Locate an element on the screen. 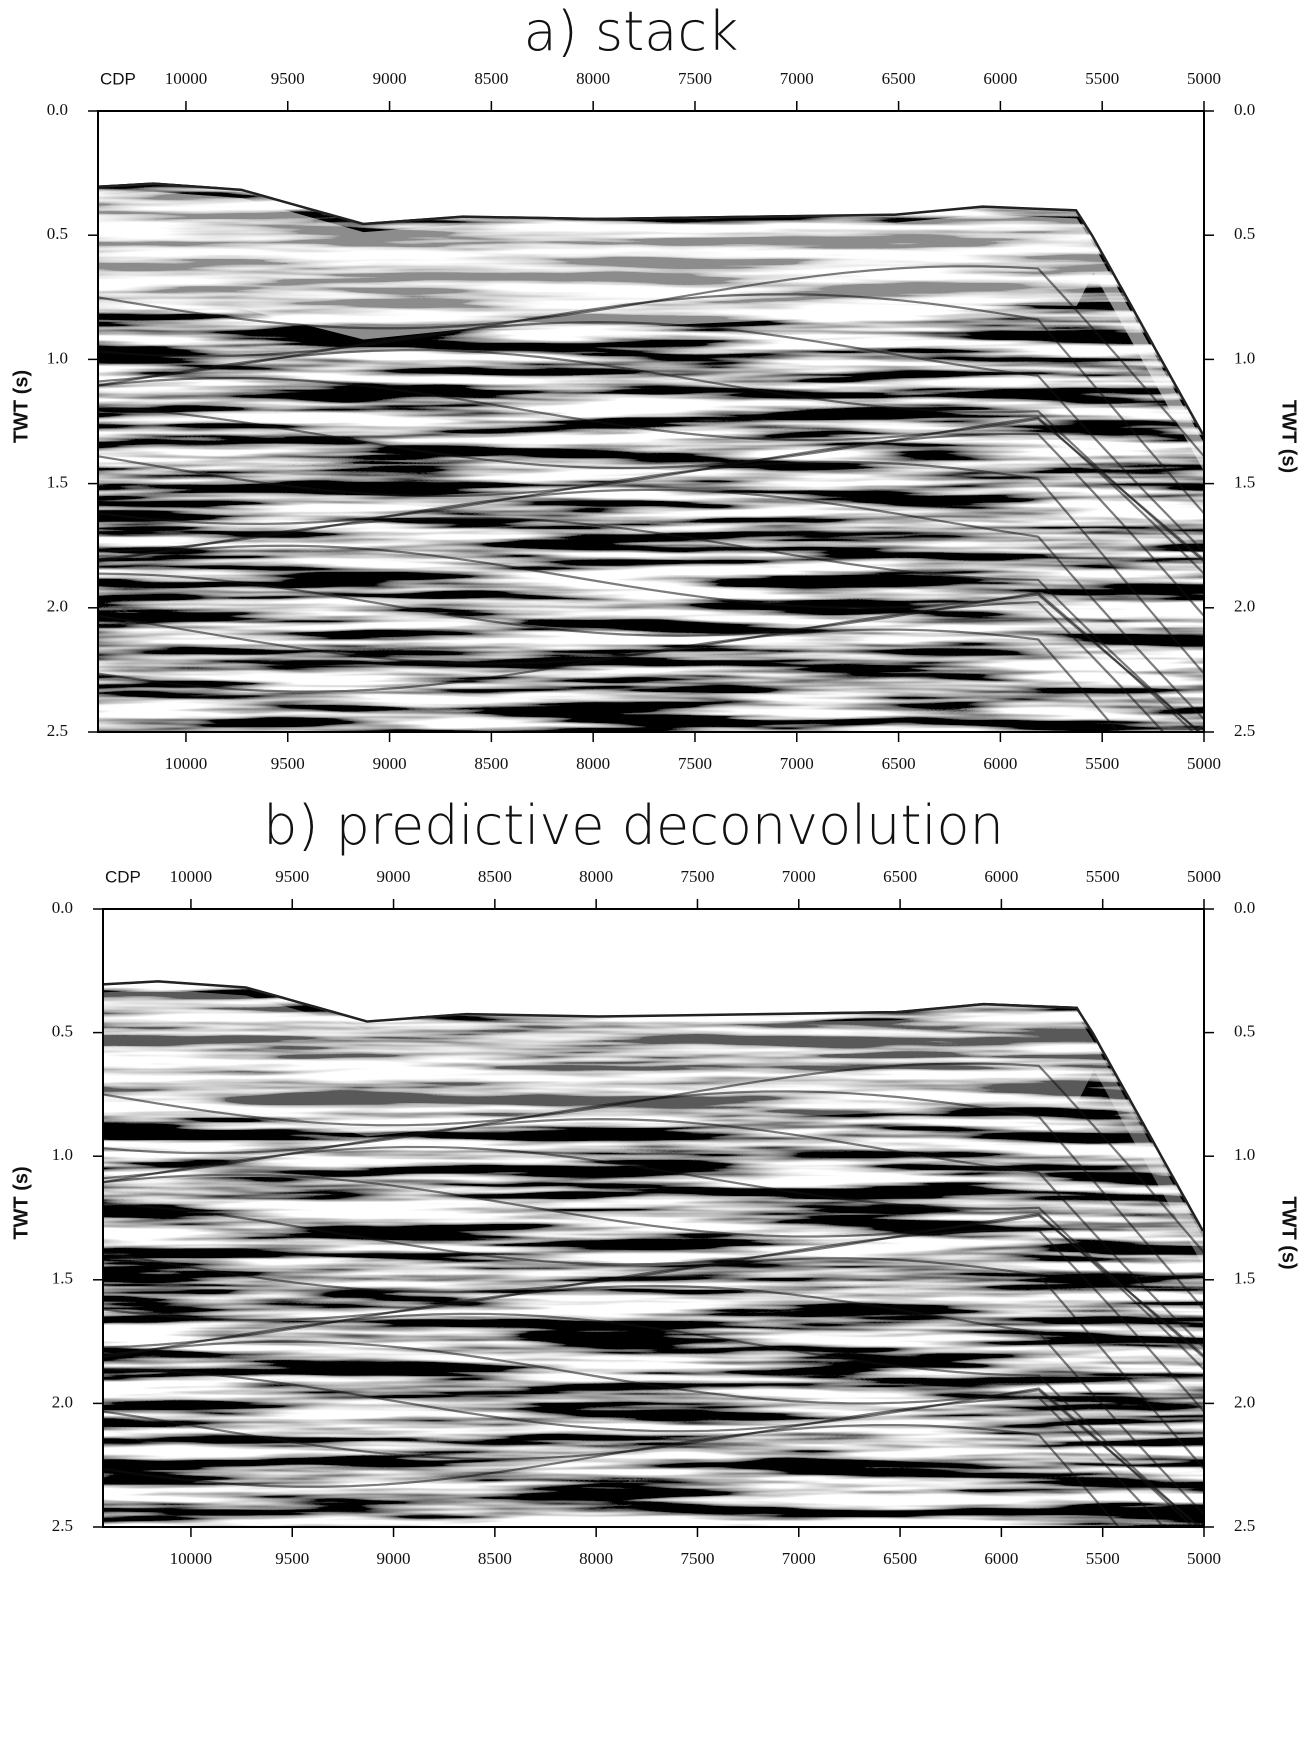 Image resolution: width=1315 pixels, height=1742 pixels. panel-title: b) predictive deconvolution is located at coordinates (633, 825).